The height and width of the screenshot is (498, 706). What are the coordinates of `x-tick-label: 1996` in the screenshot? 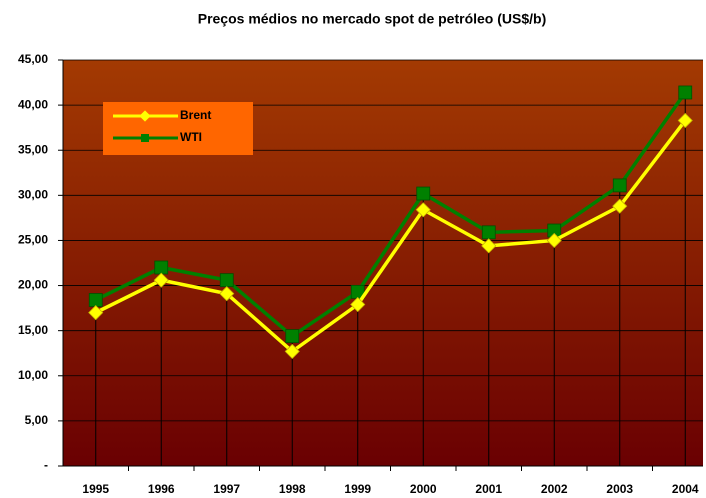 It's located at (161, 489).